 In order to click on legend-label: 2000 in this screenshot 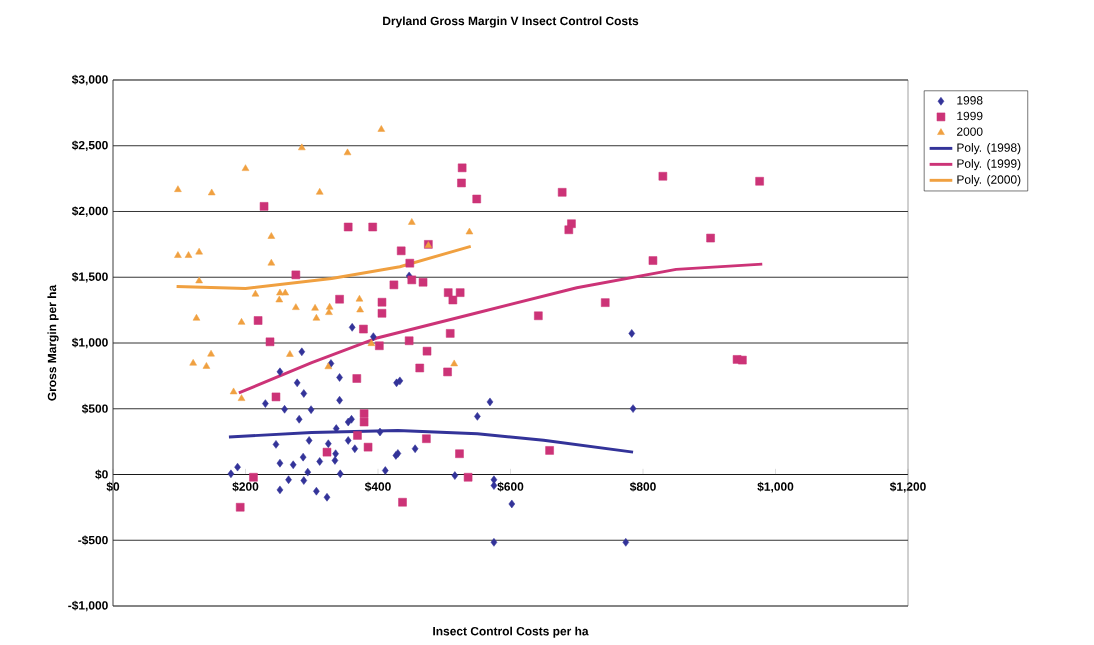, I will do `click(970, 131)`.